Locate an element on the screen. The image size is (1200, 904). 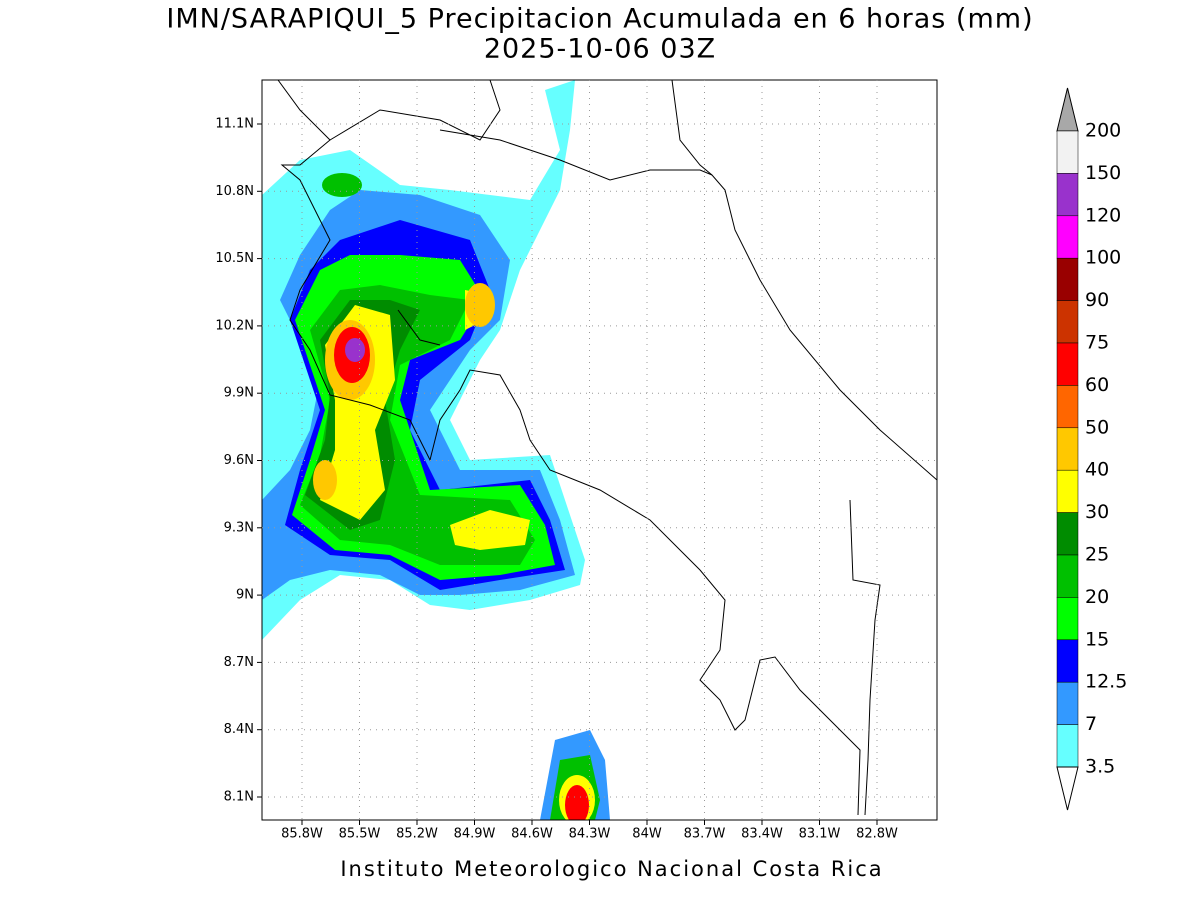
colorbar-label: 7 is located at coordinates (1091, 724).